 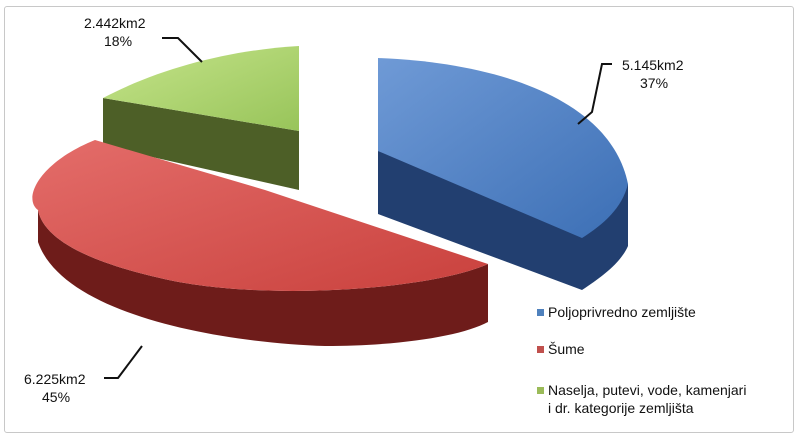 What do you see at coordinates (201, 88) in the screenshot?
I see `slice-naselja-top` at bounding box center [201, 88].